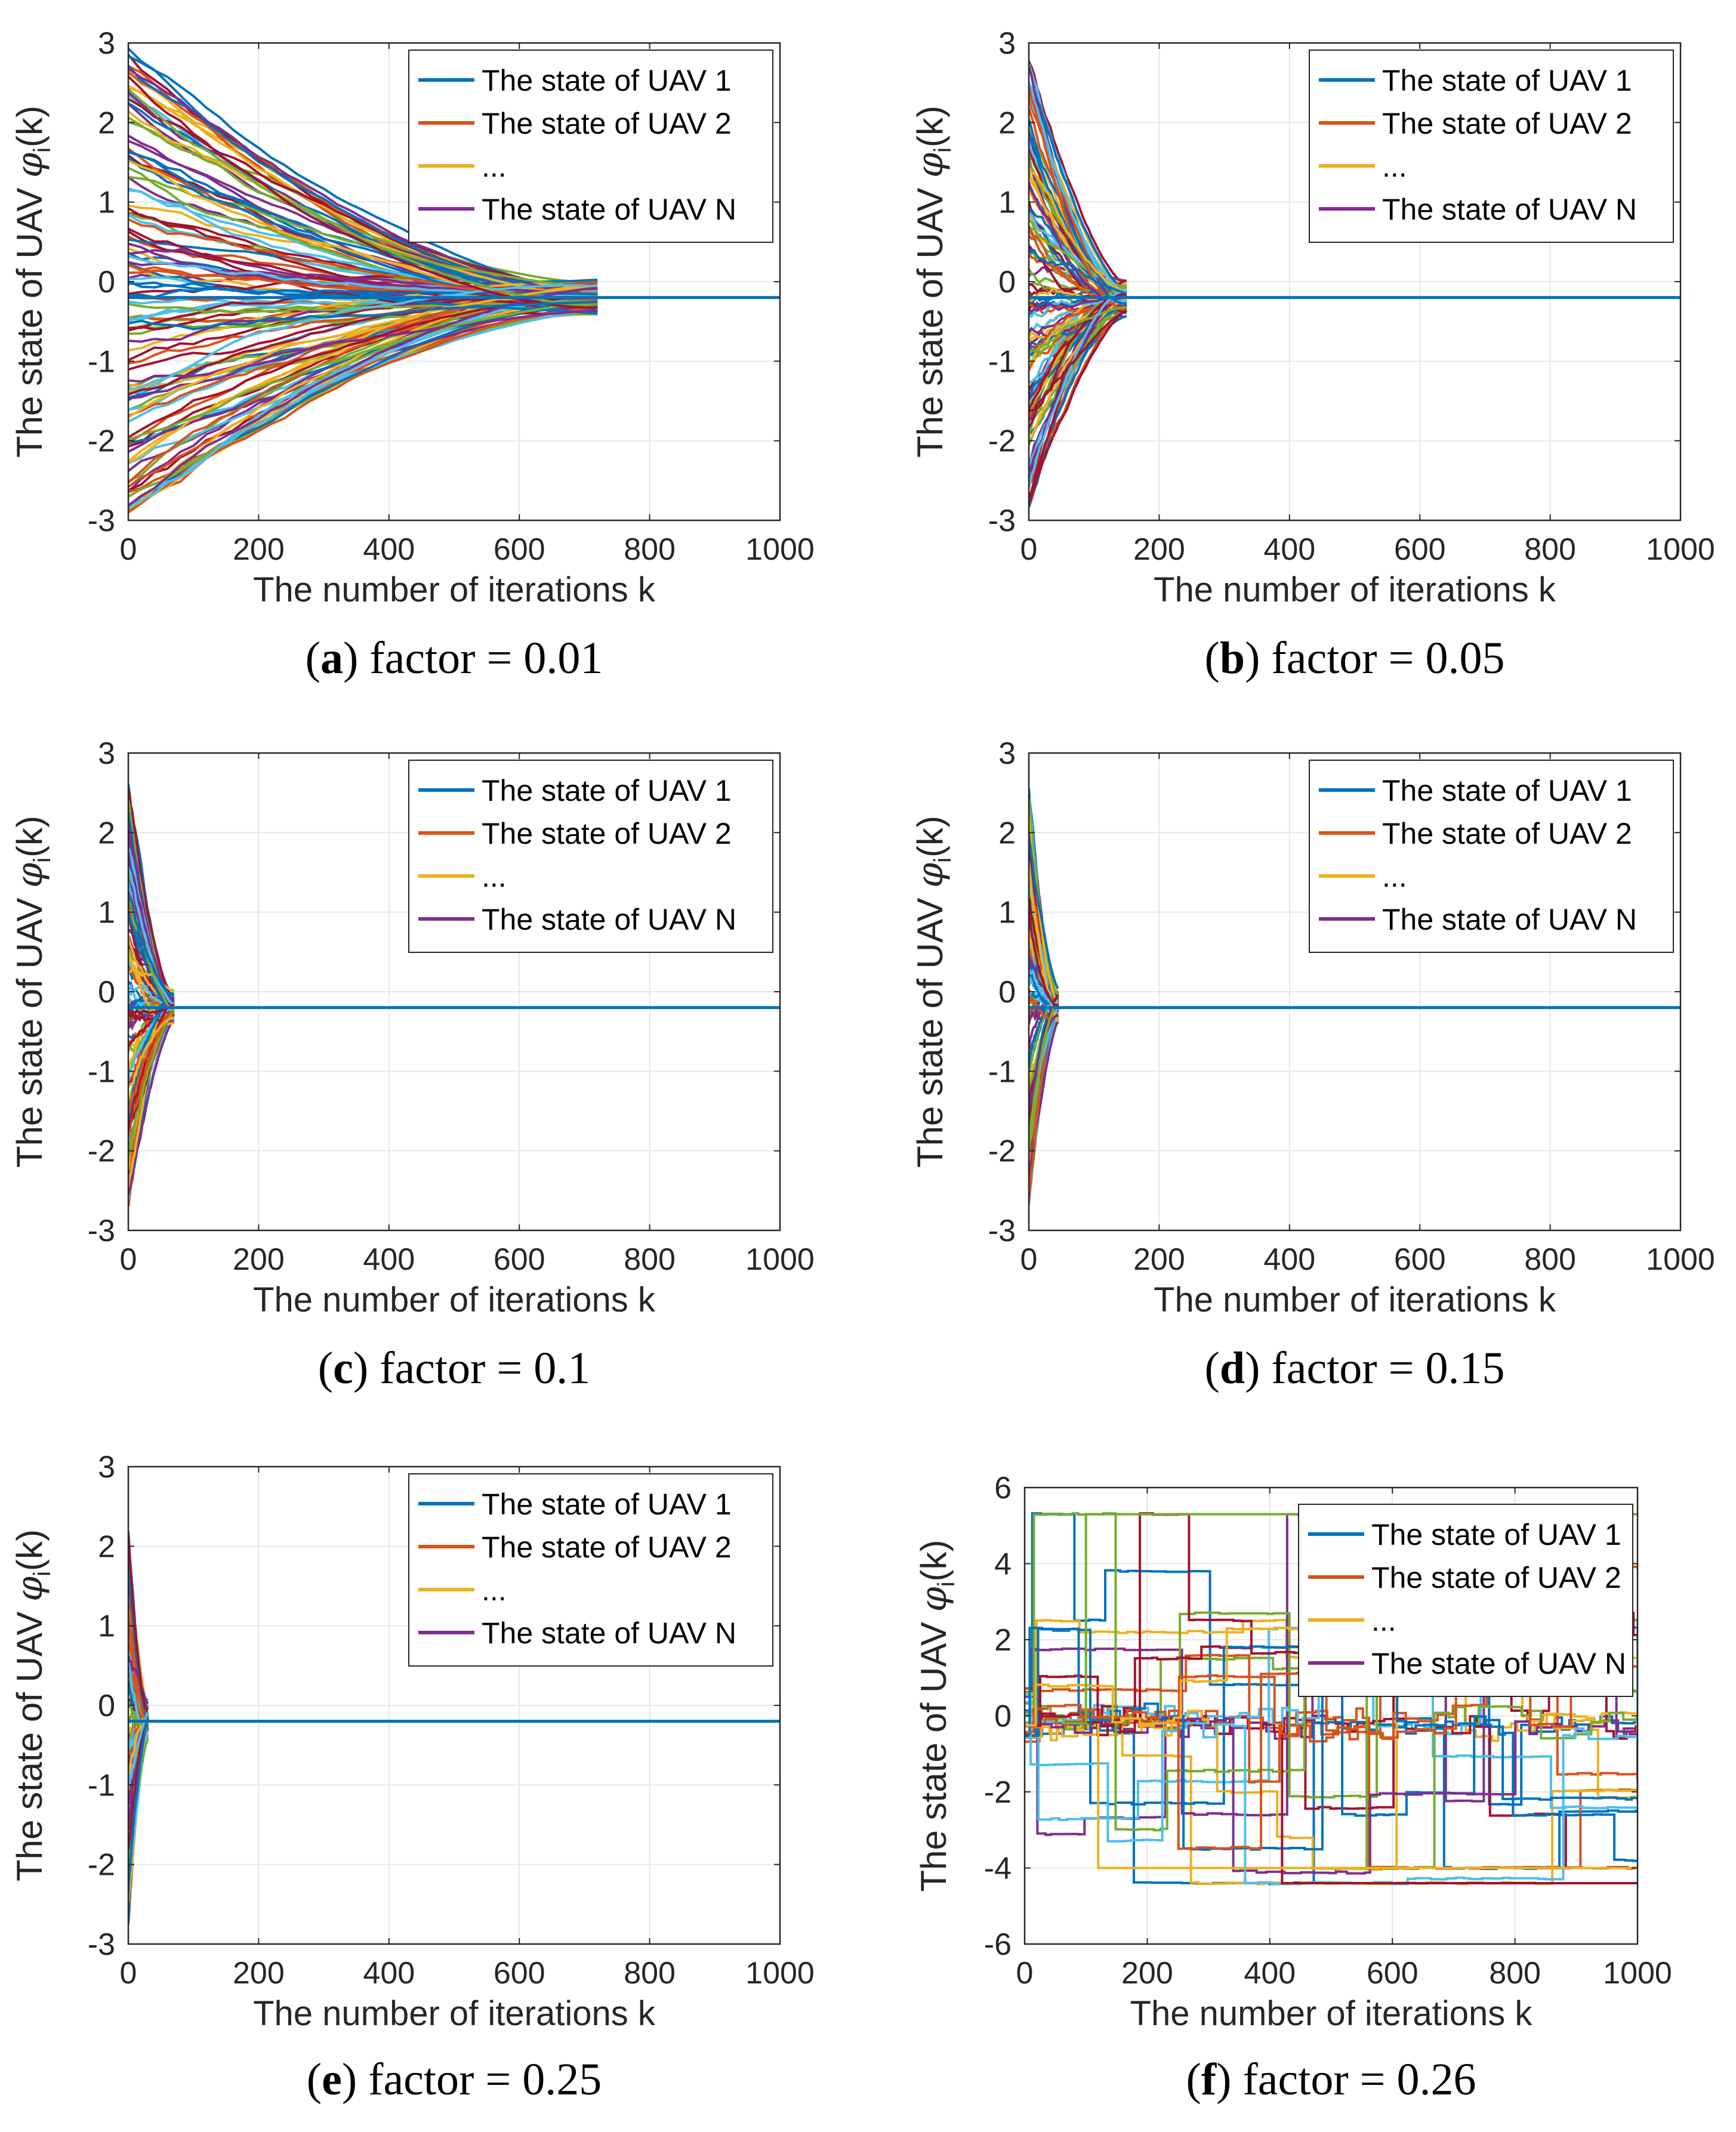 Image resolution: width=1736 pixels, height=2132 pixels. Describe the element at coordinates (1387, 1368) in the screenshot. I see `caption-text: factor = 0.15` at that location.